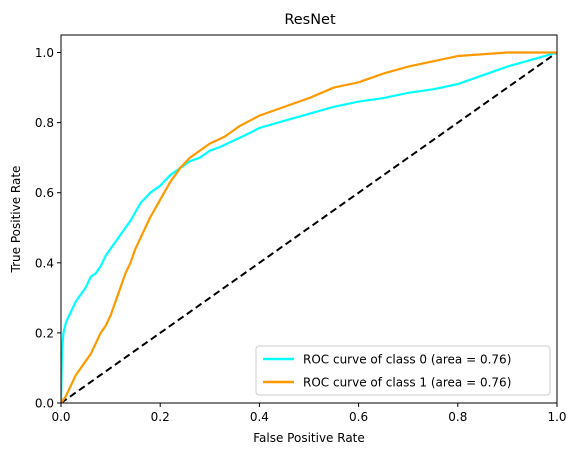 Image resolution: width=583 pixels, height=453 pixels. I want to click on y-tick-label: 0.6, so click(44, 193).